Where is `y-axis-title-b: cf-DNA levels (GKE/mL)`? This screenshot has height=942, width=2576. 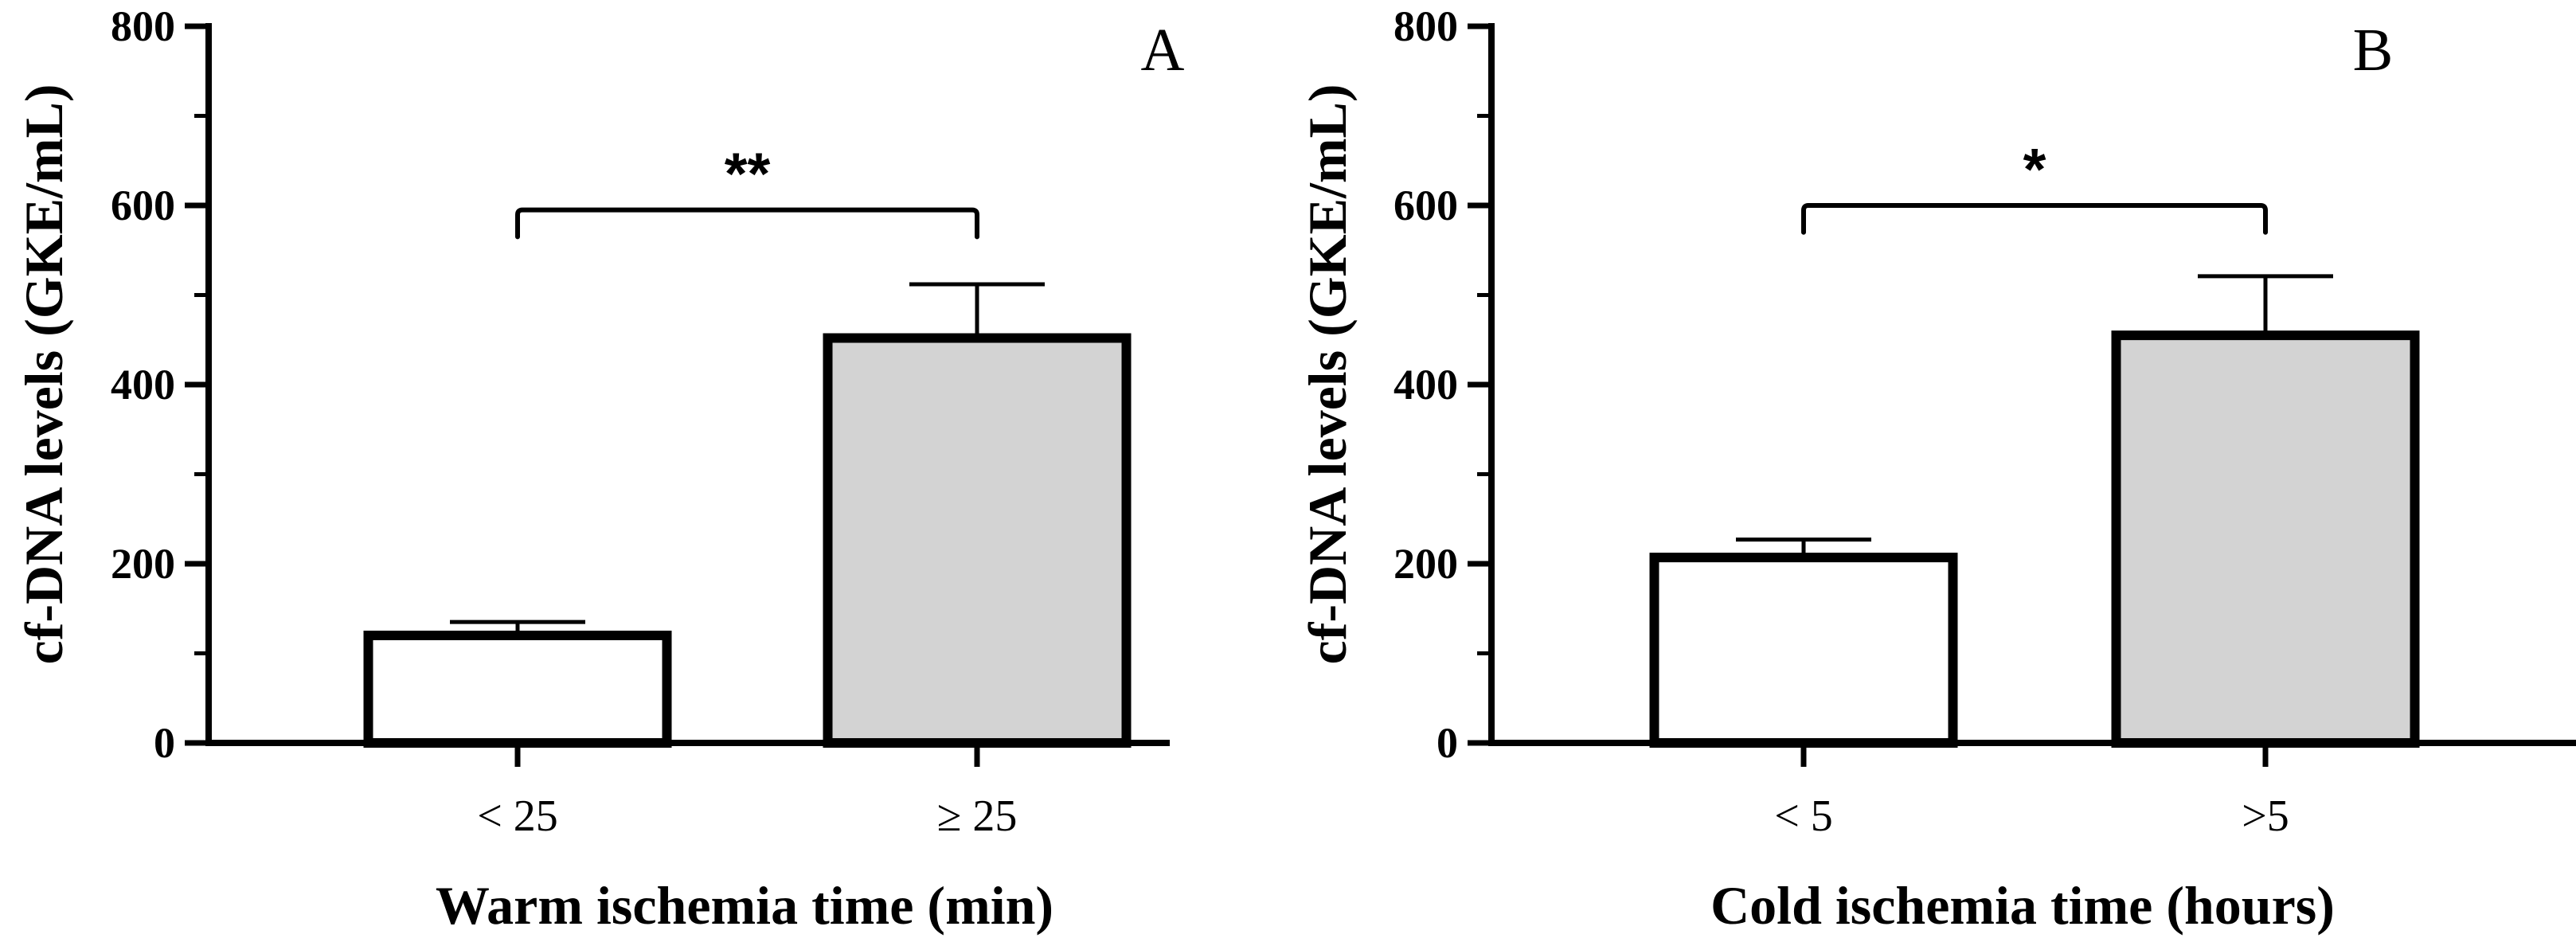 y-axis-title-b: cf-DNA levels (GKE/mL) is located at coordinates (1327, 374).